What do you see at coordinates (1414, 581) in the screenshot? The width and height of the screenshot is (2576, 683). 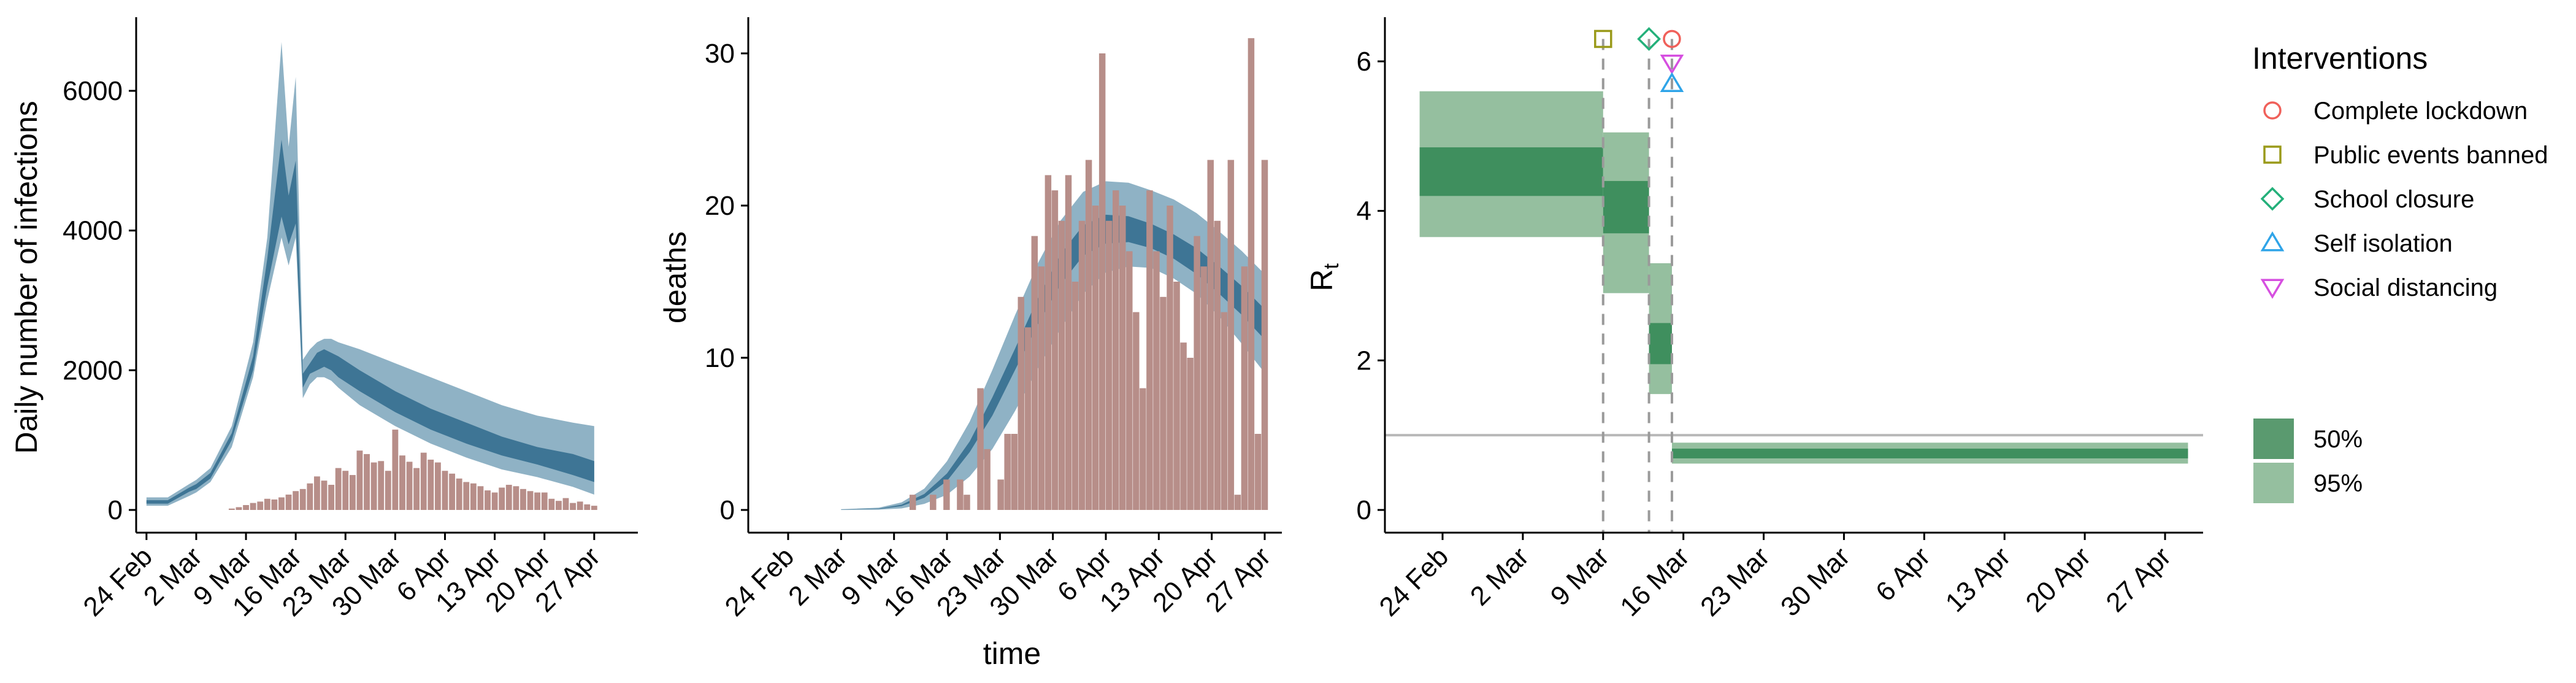 I see `x-tick-label: 24 Feb` at bounding box center [1414, 581].